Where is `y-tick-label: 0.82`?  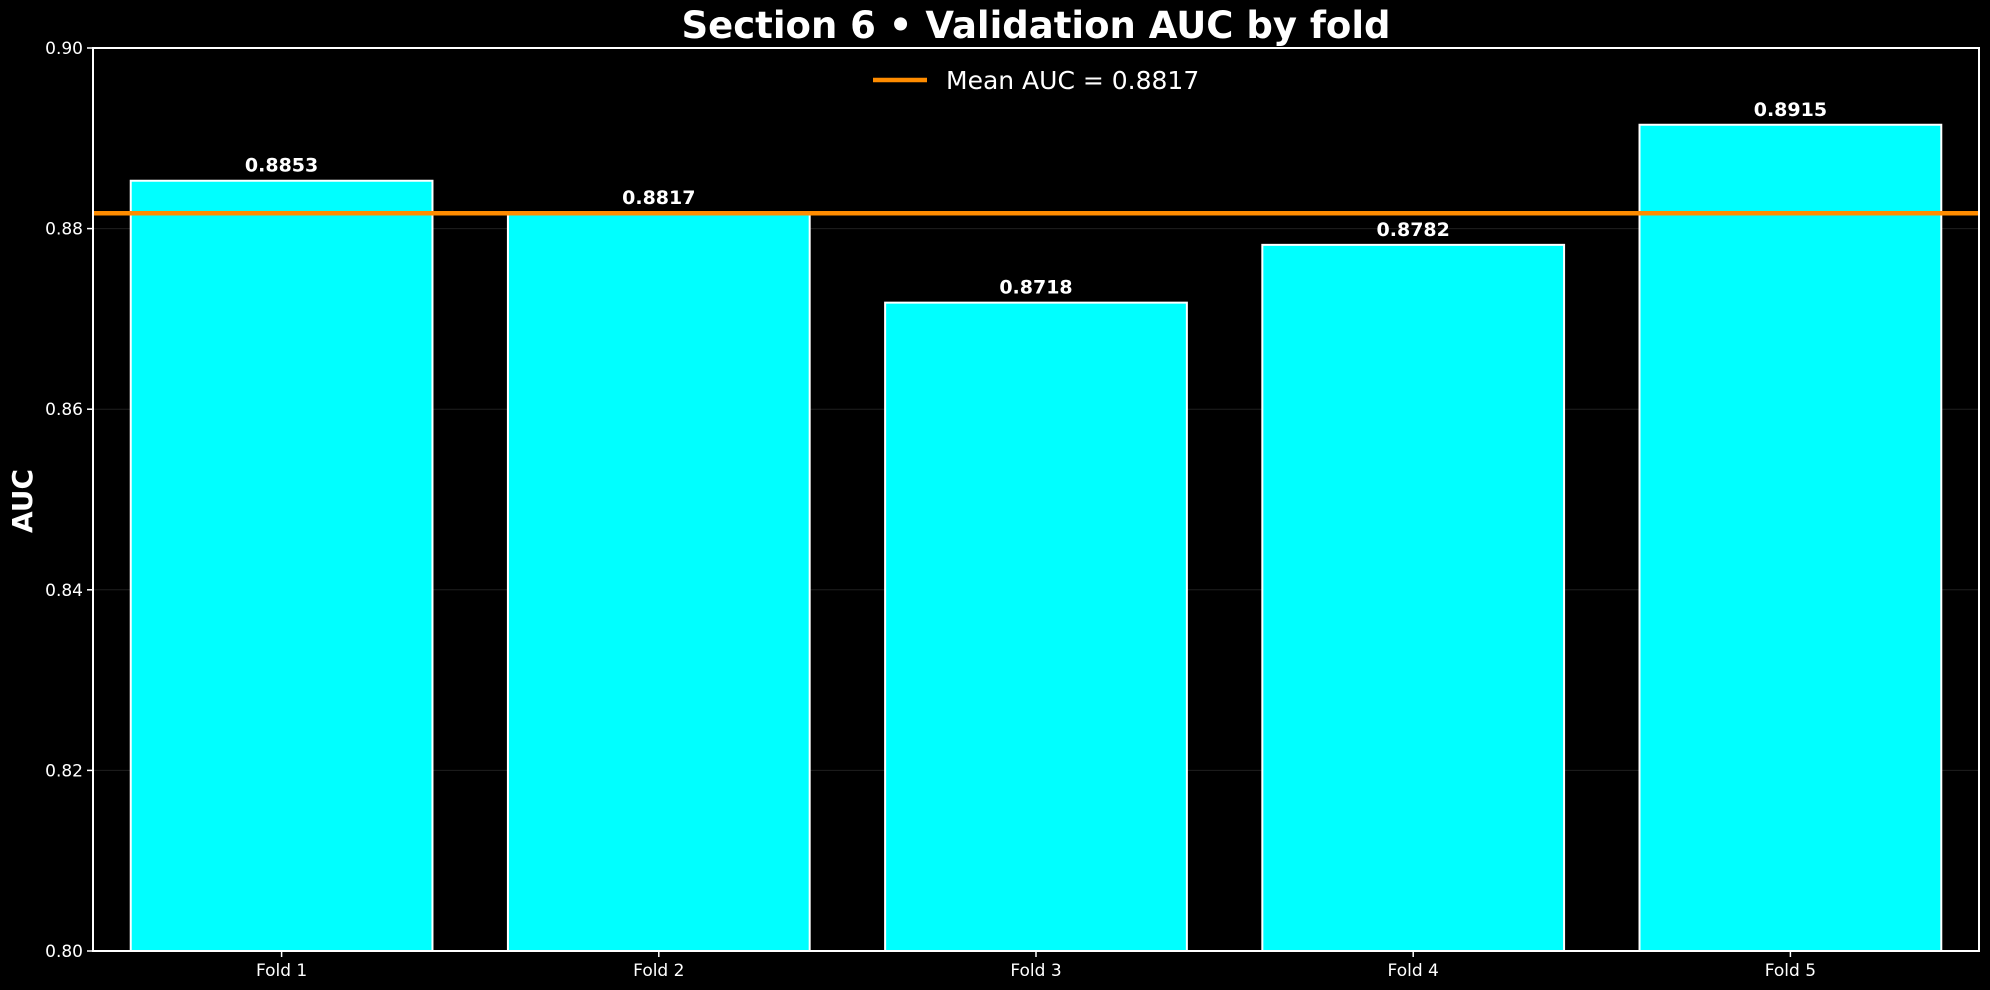 y-tick-label: 0.82 is located at coordinates (64, 771).